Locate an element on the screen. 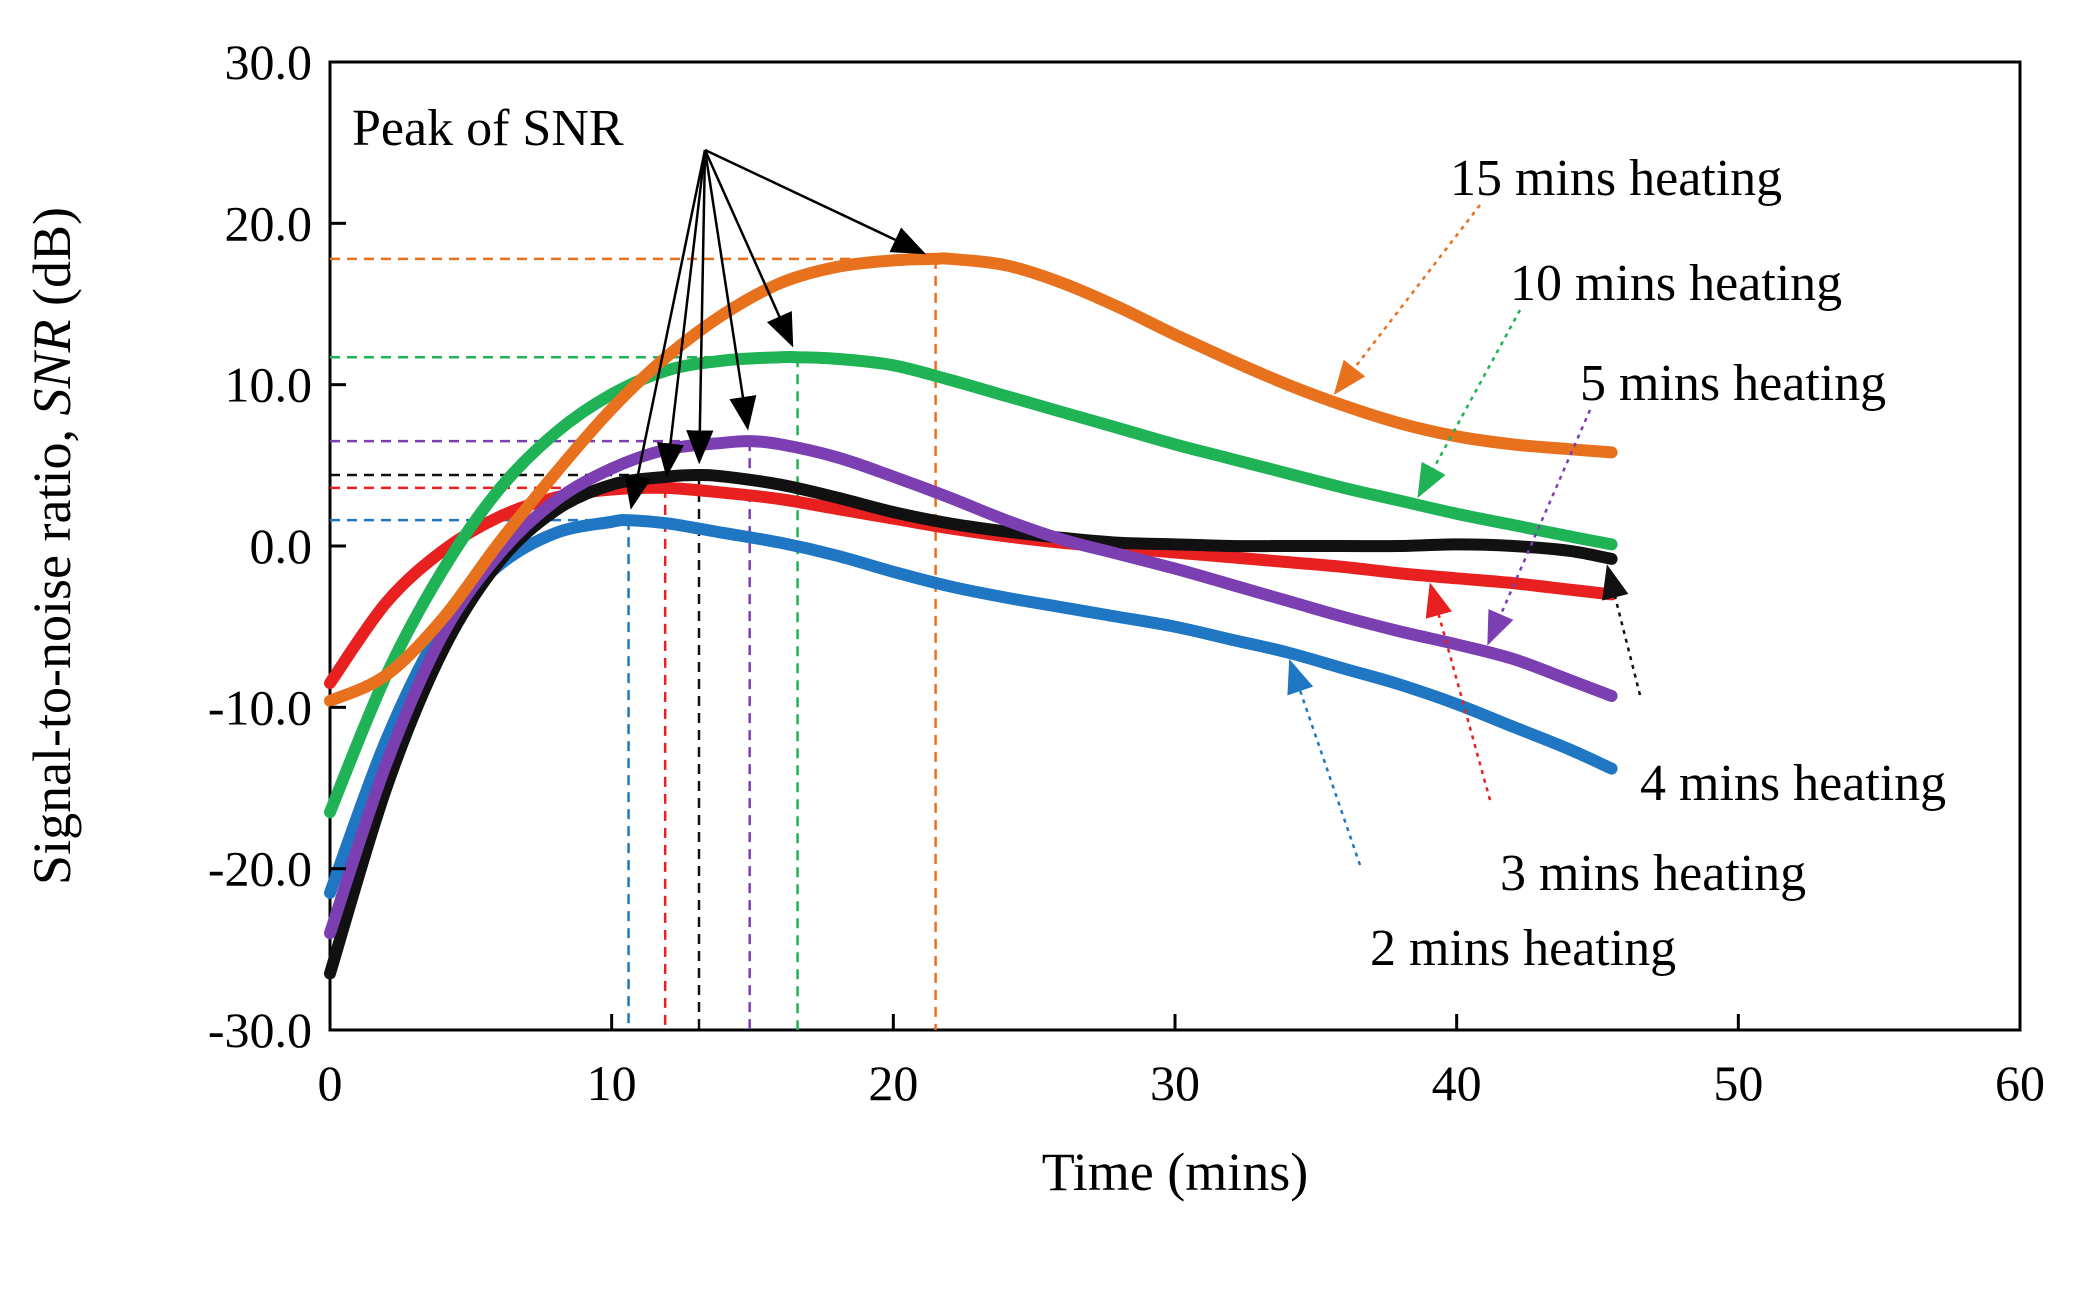  x-tick-label: 40 is located at coordinates (1457, 1083).